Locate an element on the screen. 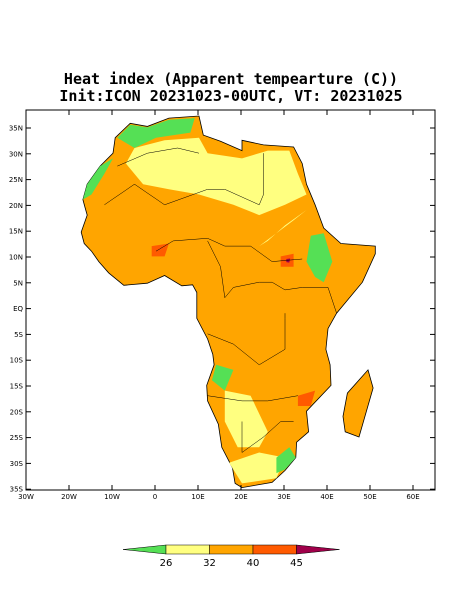 The width and height of the screenshot is (463, 600). lat-label: 15S is located at coordinates (17, 387).